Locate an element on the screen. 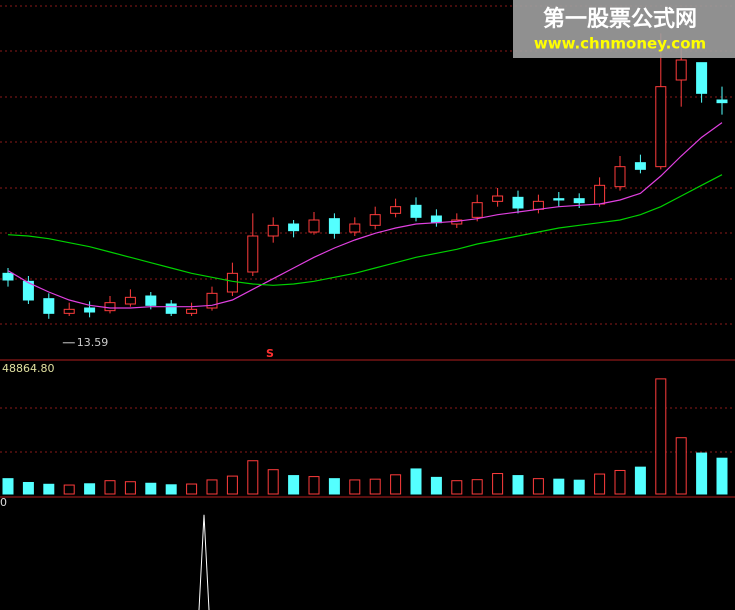  volume-tick-label: 48864.80 is located at coordinates (28, 368).